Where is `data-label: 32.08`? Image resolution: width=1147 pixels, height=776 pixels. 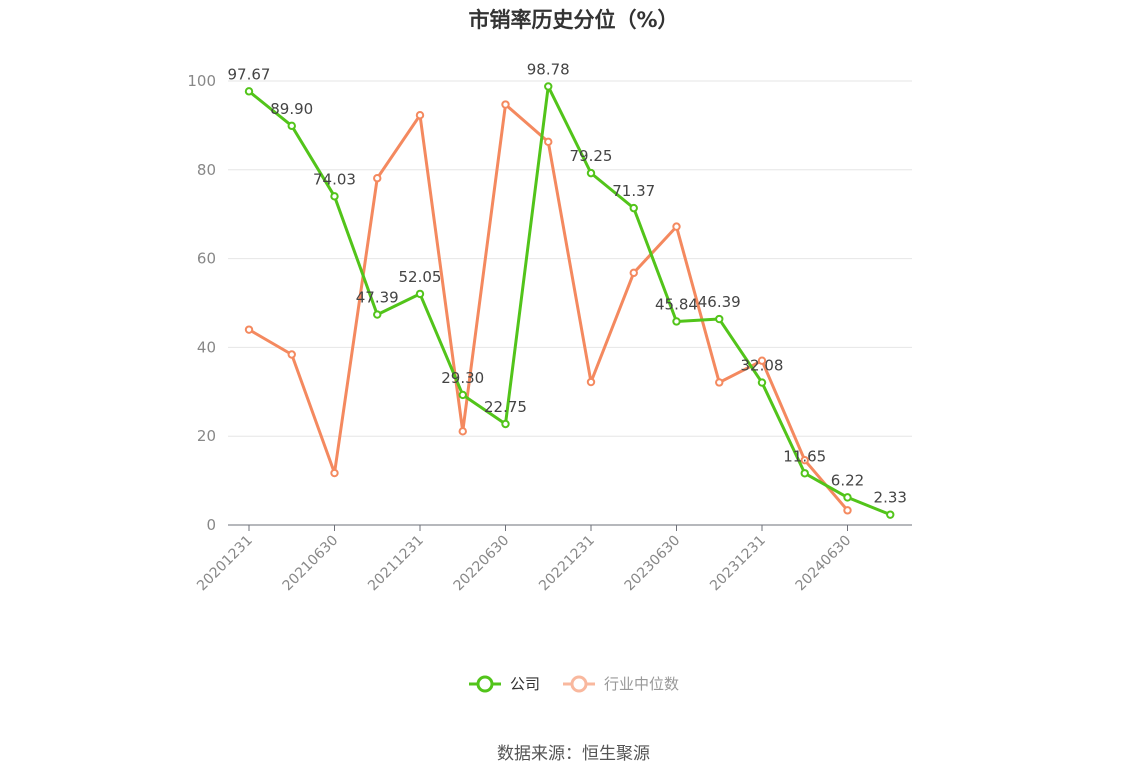
data-label: 32.08 is located at coordinates (762, 366).